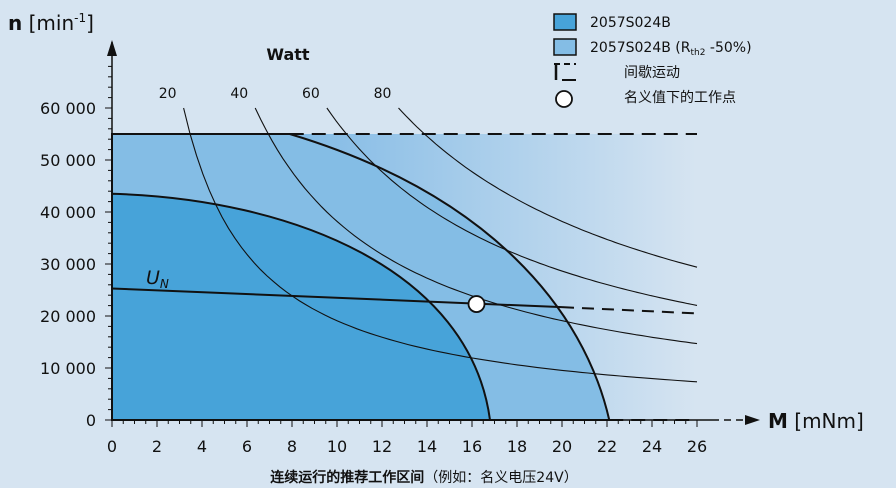 The image size is (896, 488). I want to click on legend-label-1: 2057S024B, so click(630, 23).